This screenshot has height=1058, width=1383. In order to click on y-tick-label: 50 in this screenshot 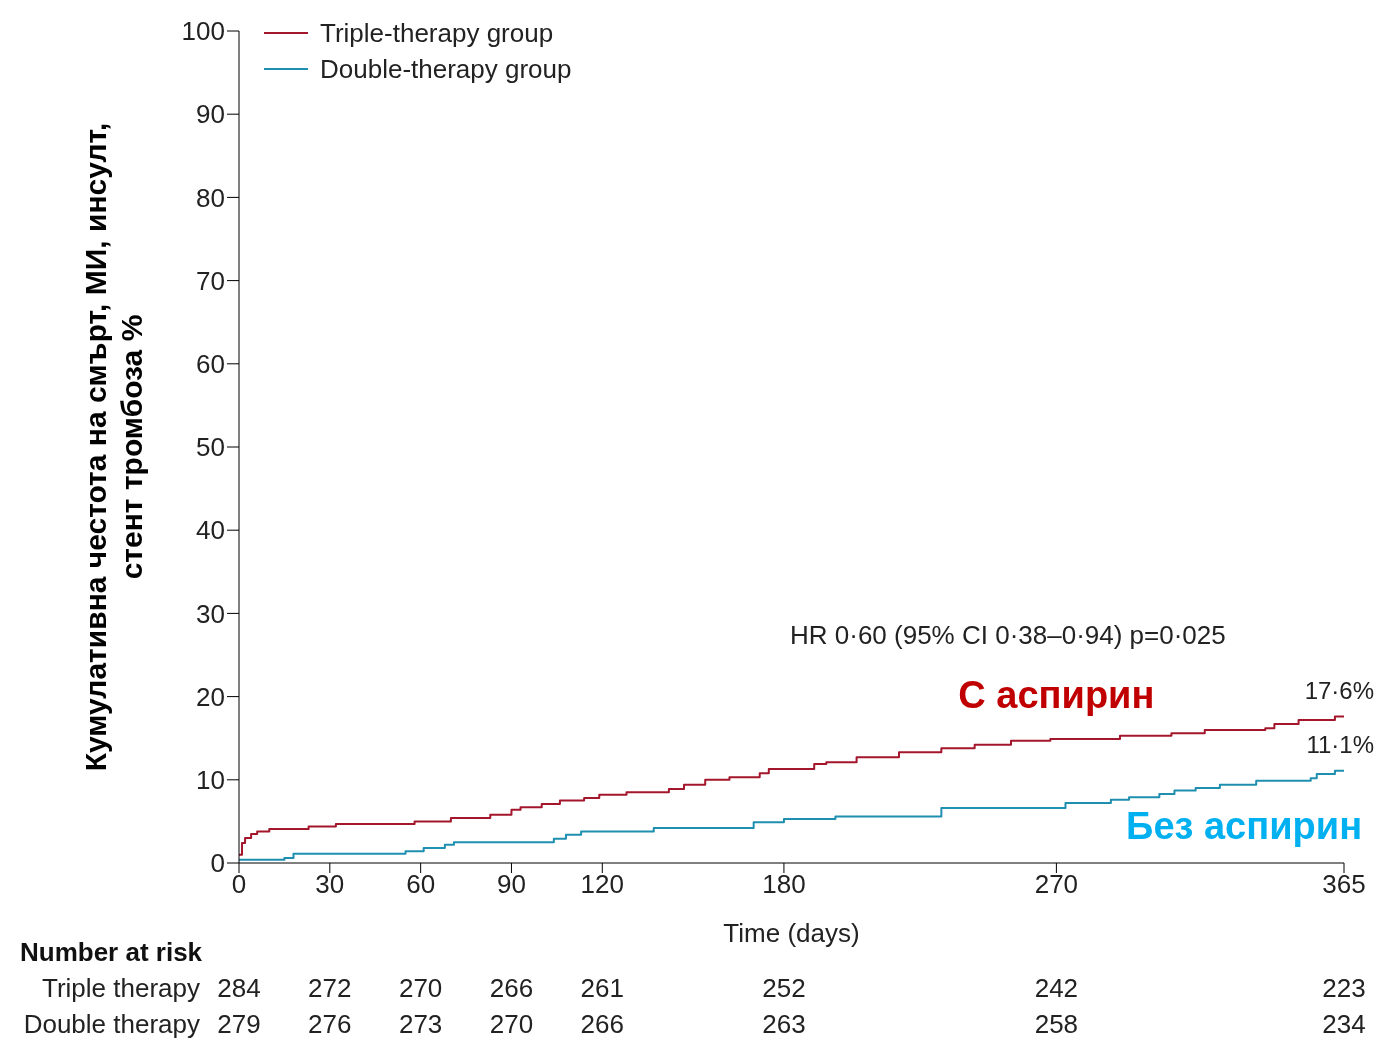, I will do `click(210, 447)`.